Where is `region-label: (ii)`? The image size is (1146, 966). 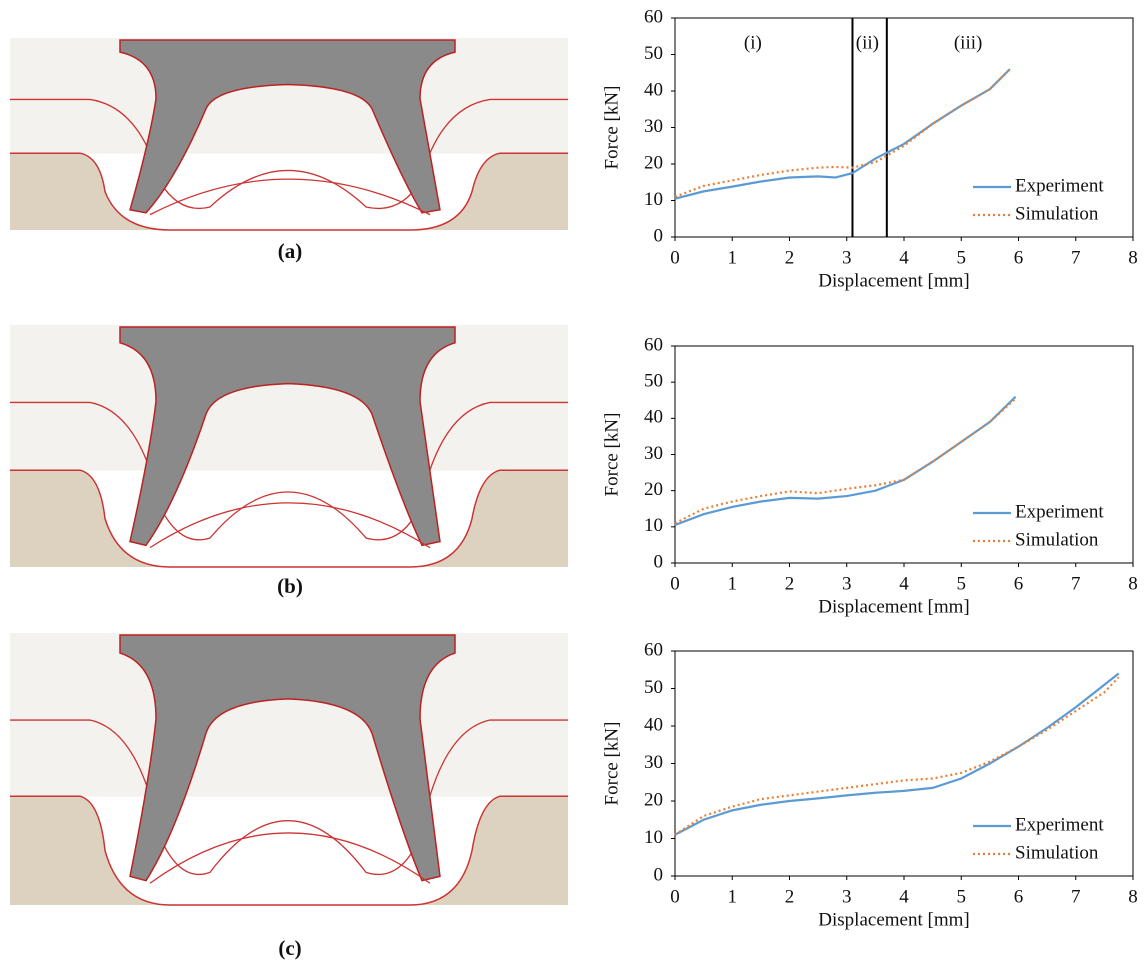 region-label: (ii) is located at coordinates (867, 42).